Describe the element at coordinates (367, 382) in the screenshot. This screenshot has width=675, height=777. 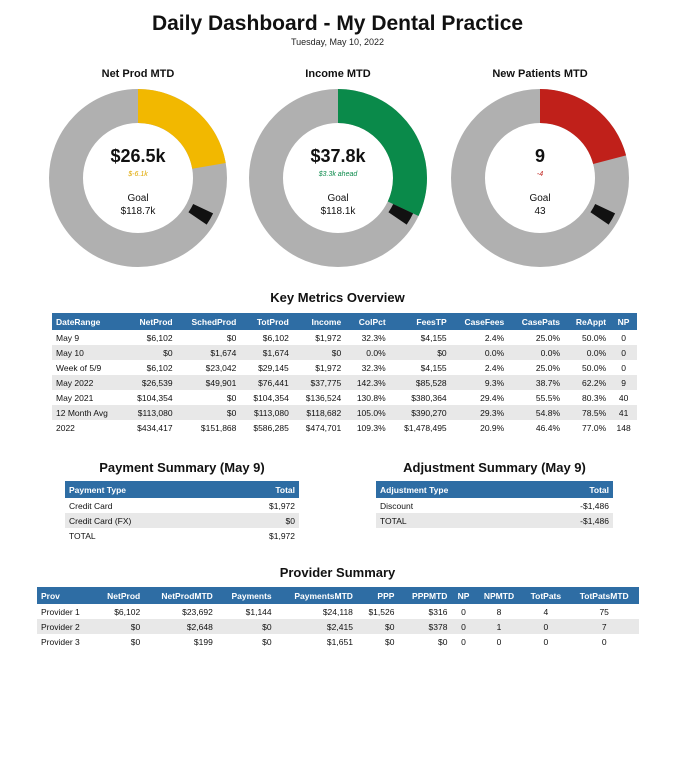
I see `table-cell: 142.3%` at that location.